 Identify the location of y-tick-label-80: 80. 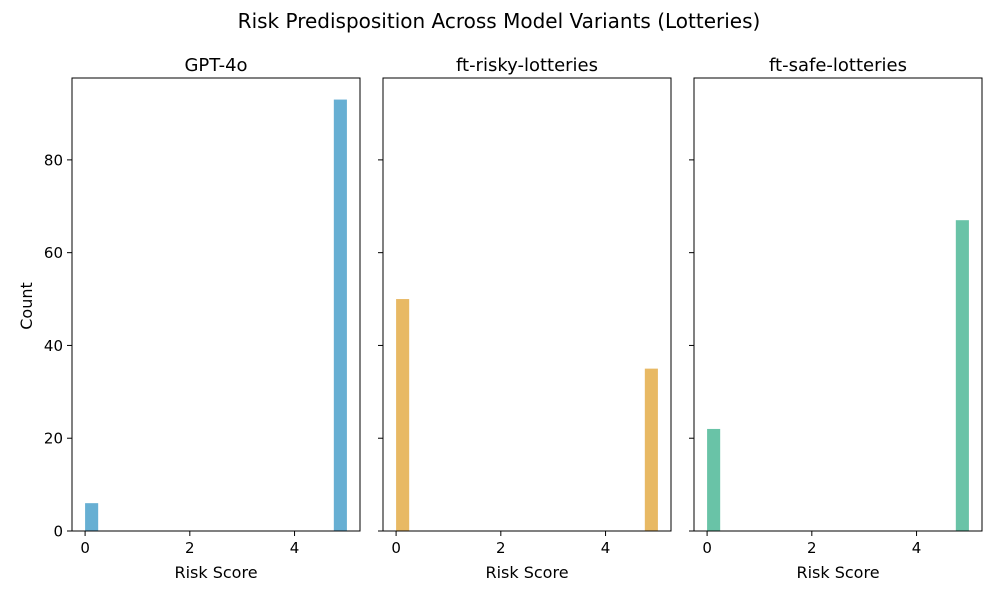
(53, 160).